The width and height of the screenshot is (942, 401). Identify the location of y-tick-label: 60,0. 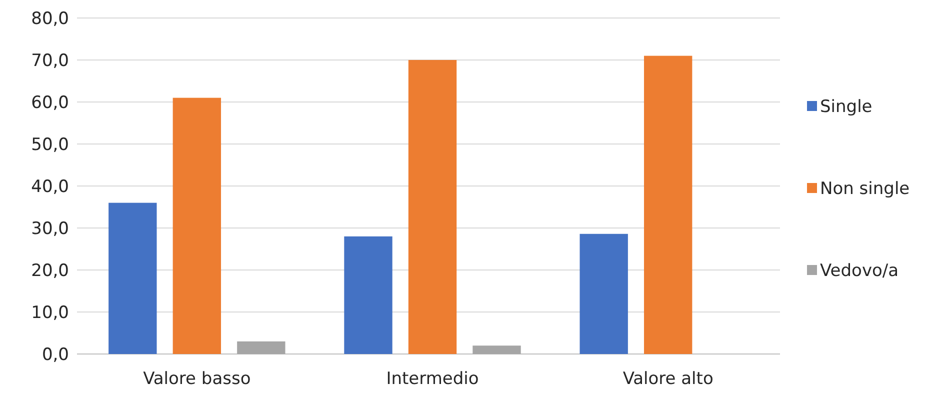
(50, 102).